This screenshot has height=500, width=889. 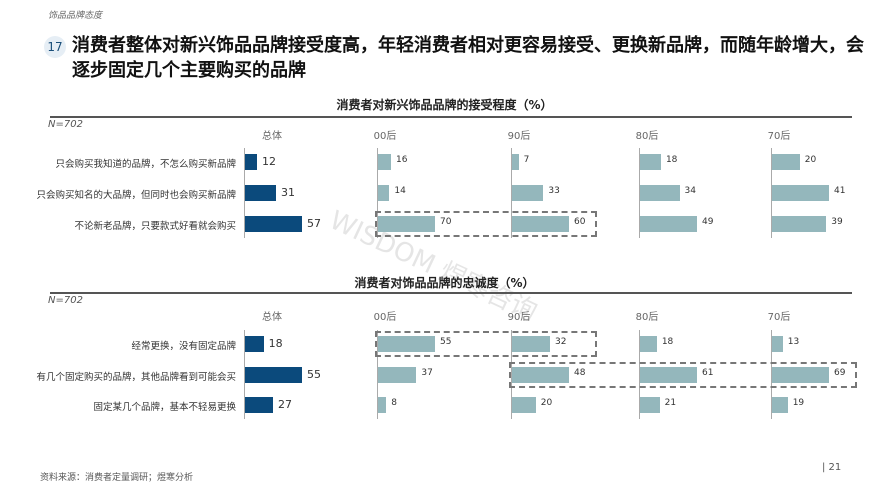 I want to click on page-number: | 21, so click(x=832, y=467).